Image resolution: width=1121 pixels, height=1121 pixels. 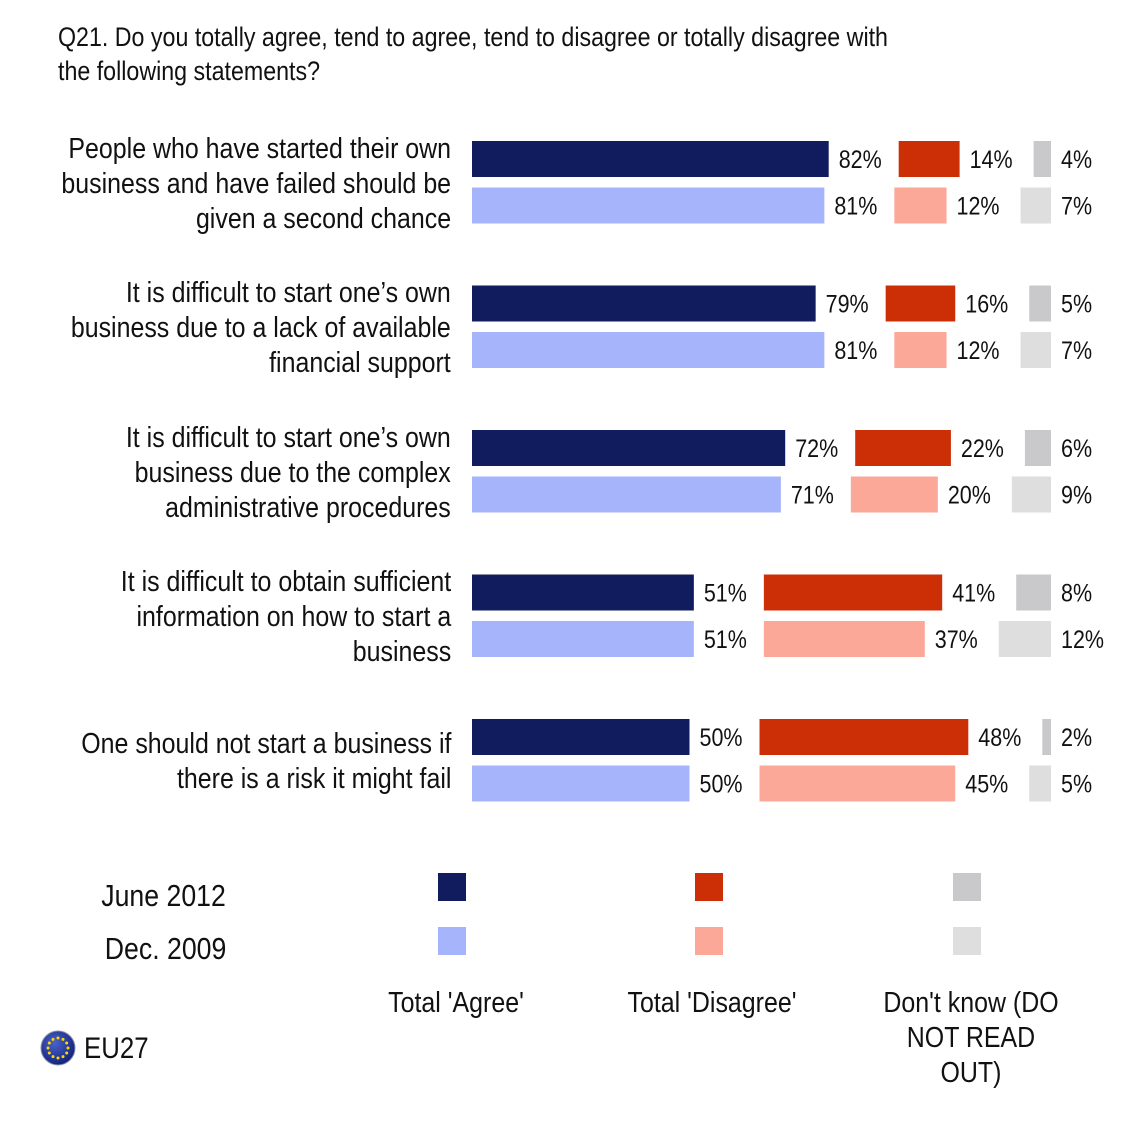 What do you see at coordinates (313, 779) in the screenshot?
I see `statement-line: there is a risk it might fail` at bounding box center [313, 779].